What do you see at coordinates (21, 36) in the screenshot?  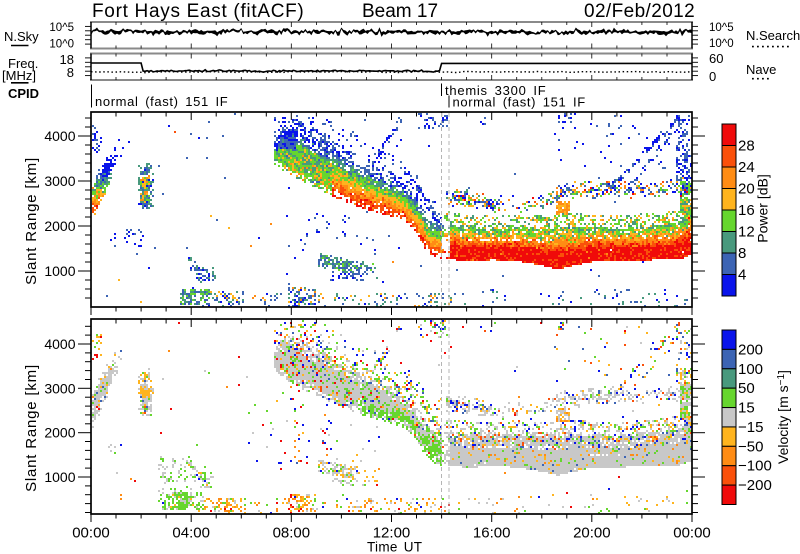 I see `svg-text: N.Sky` at bounding box center [21, 36].